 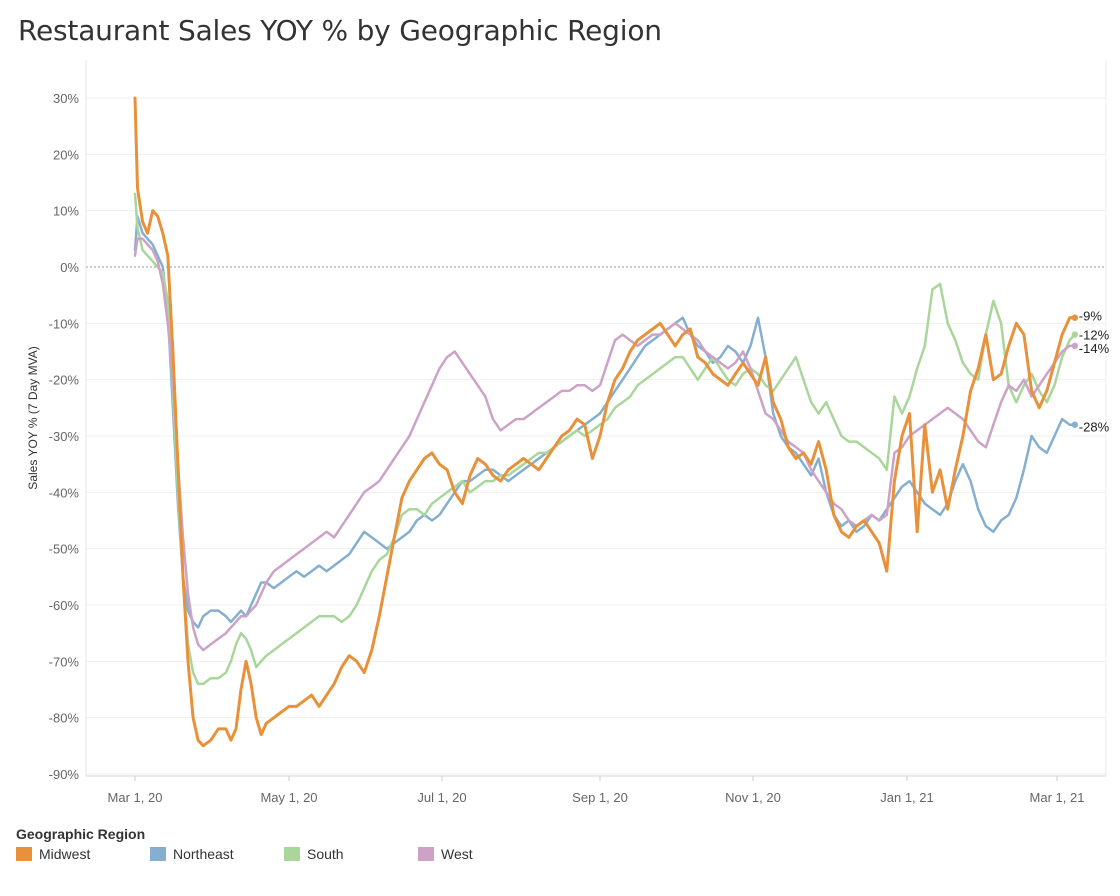 What do you see at coordinates (69, 267) in the screenshot?
I see `y-tick-label: 0%` at bounding box center [69, 267].